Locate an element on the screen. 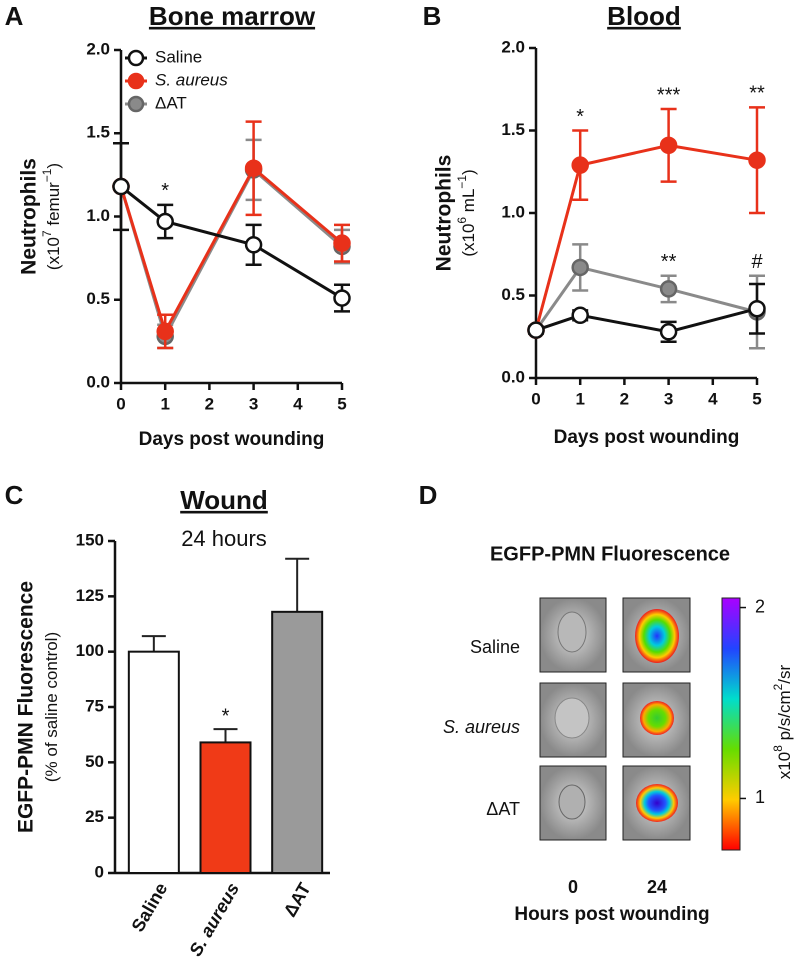  y-tick-label: 0 is located at coordinates (99, 871).